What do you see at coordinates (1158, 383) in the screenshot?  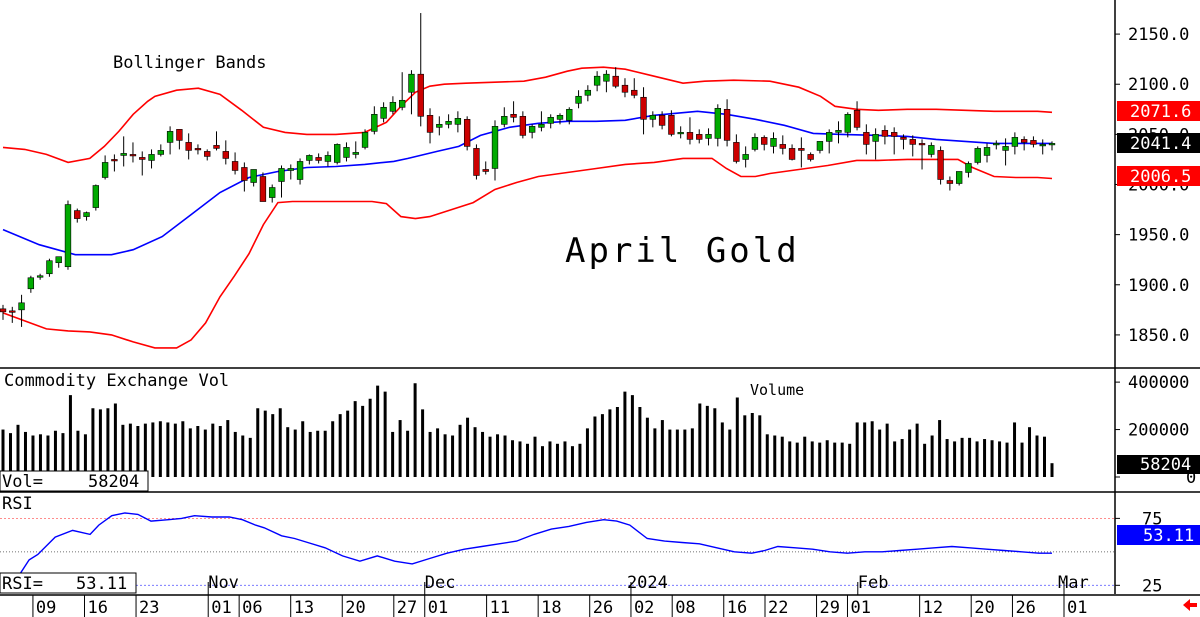 I see `volume-tick-label: 400000` at bounding box center [1158, 383].